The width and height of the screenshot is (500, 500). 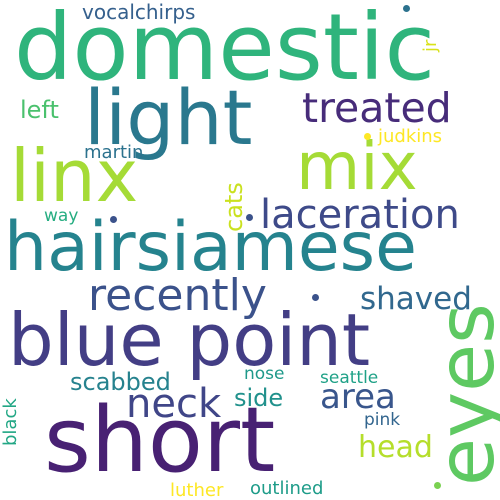 What do you see at coordinates (197, 490) in the screenshot?
I see `word-luther: luther` at bounding box center [197, 490].